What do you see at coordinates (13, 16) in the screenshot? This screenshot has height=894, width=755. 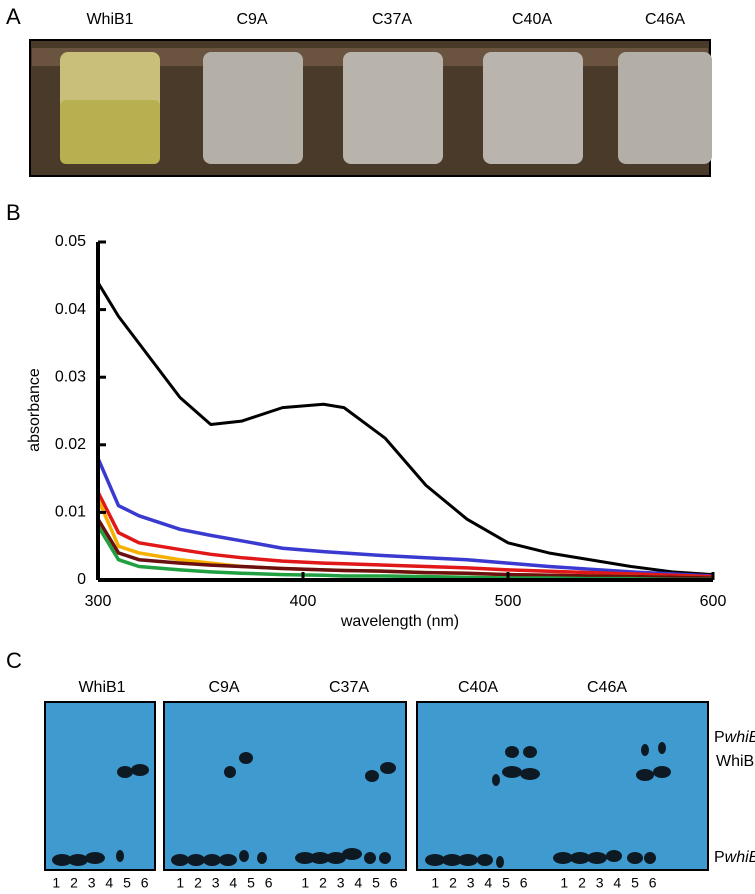 I see `panel-label: A` at bounding box center [13, 16].